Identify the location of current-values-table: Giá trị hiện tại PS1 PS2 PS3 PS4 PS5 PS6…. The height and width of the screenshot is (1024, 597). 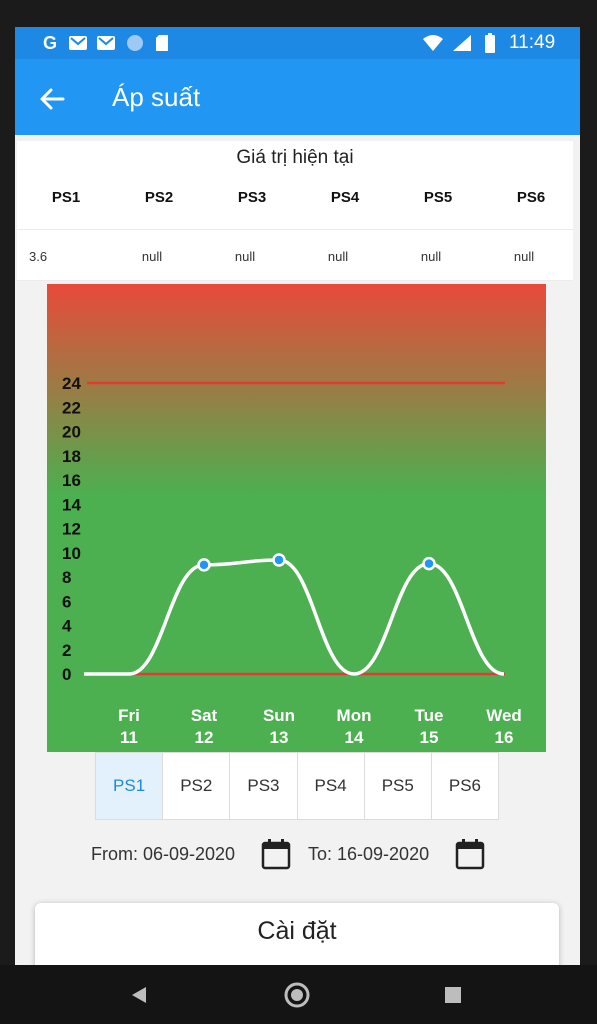
(295, 211).